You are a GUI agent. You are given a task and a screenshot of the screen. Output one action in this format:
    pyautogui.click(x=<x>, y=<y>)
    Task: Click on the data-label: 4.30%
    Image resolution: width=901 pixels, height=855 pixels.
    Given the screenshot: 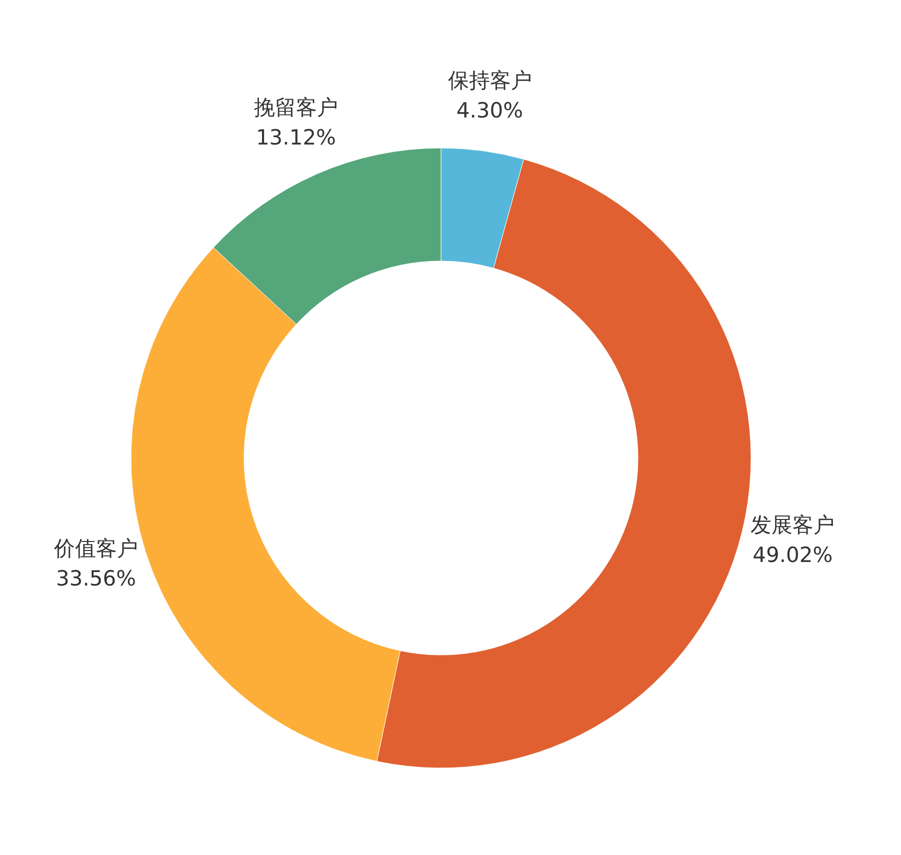 What is the action you would take?
    pyautogui.click(x=490, y=110)
    